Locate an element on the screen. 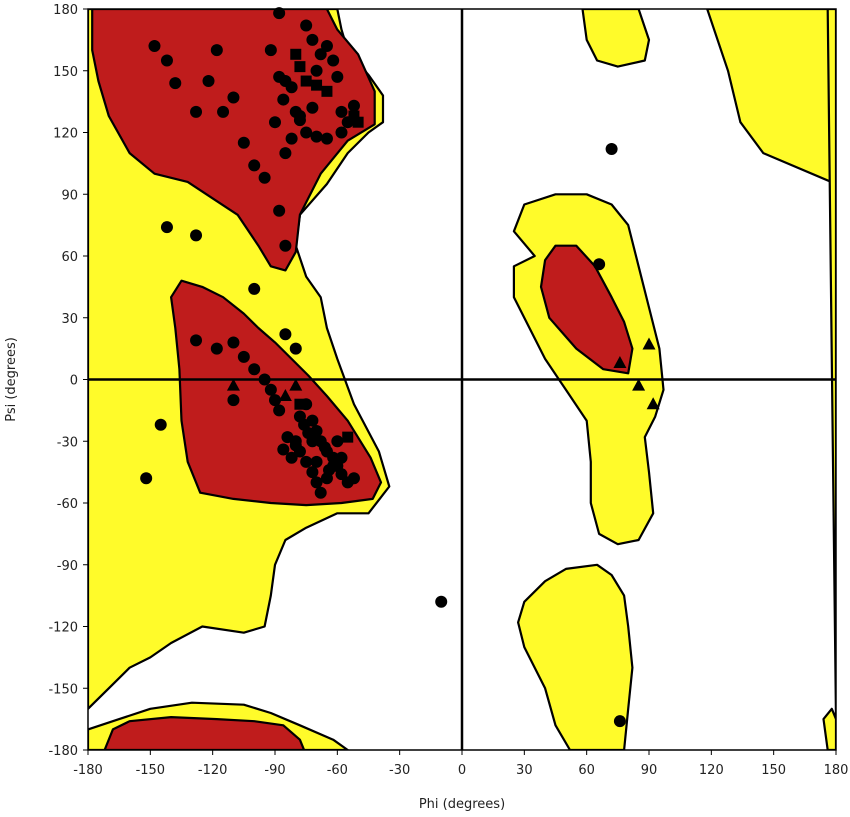  x-tick-label: 30 is located at coordinates (524, 770).